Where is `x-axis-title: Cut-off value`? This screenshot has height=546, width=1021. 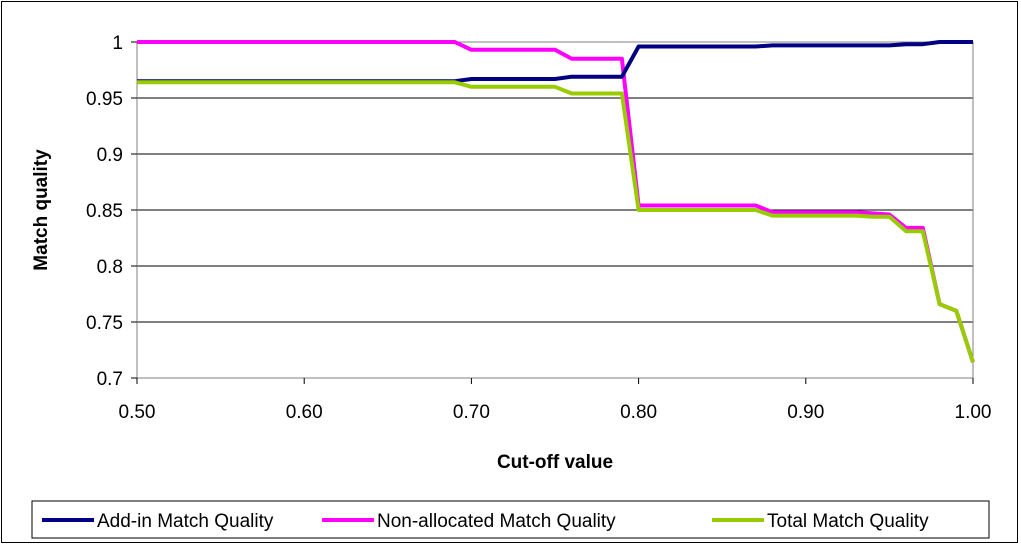
x-axis-title: Cut-off value is located at coordinates (555, 462).